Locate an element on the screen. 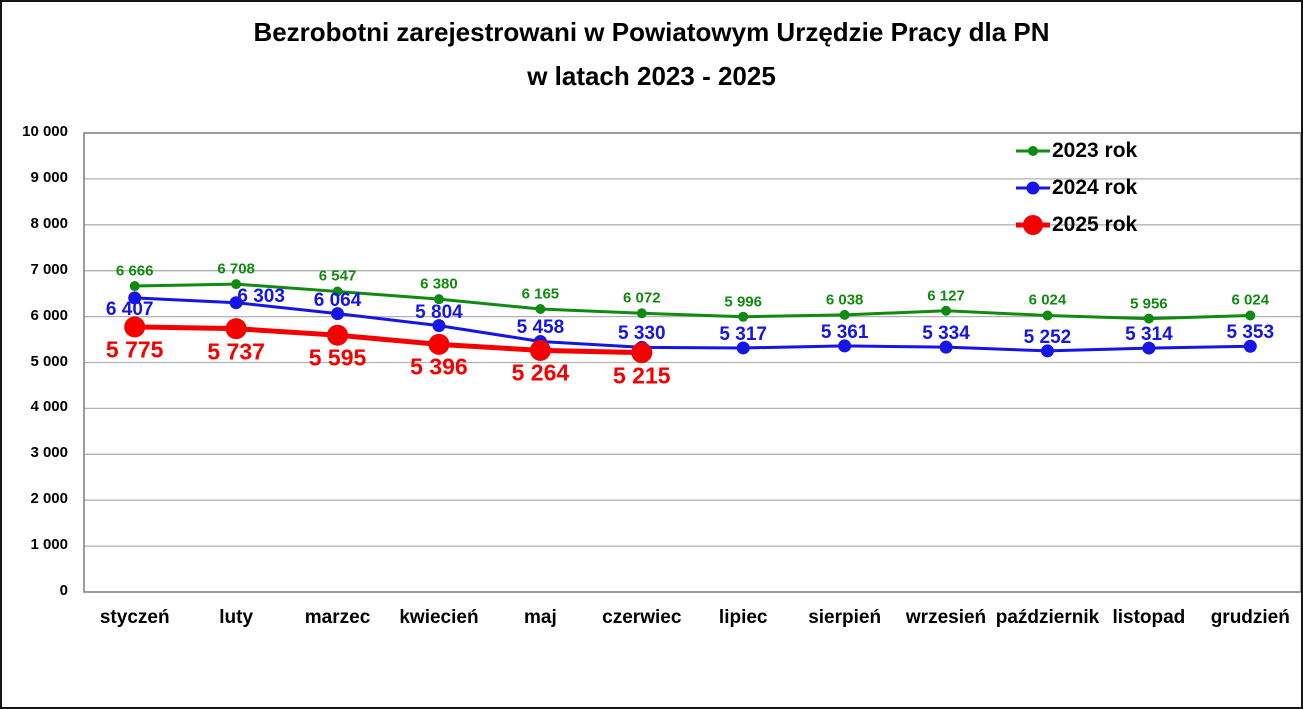 This screenshot has width=1303, height=709. y-tick-label: 6 000 is located at coordinates (49, 315).